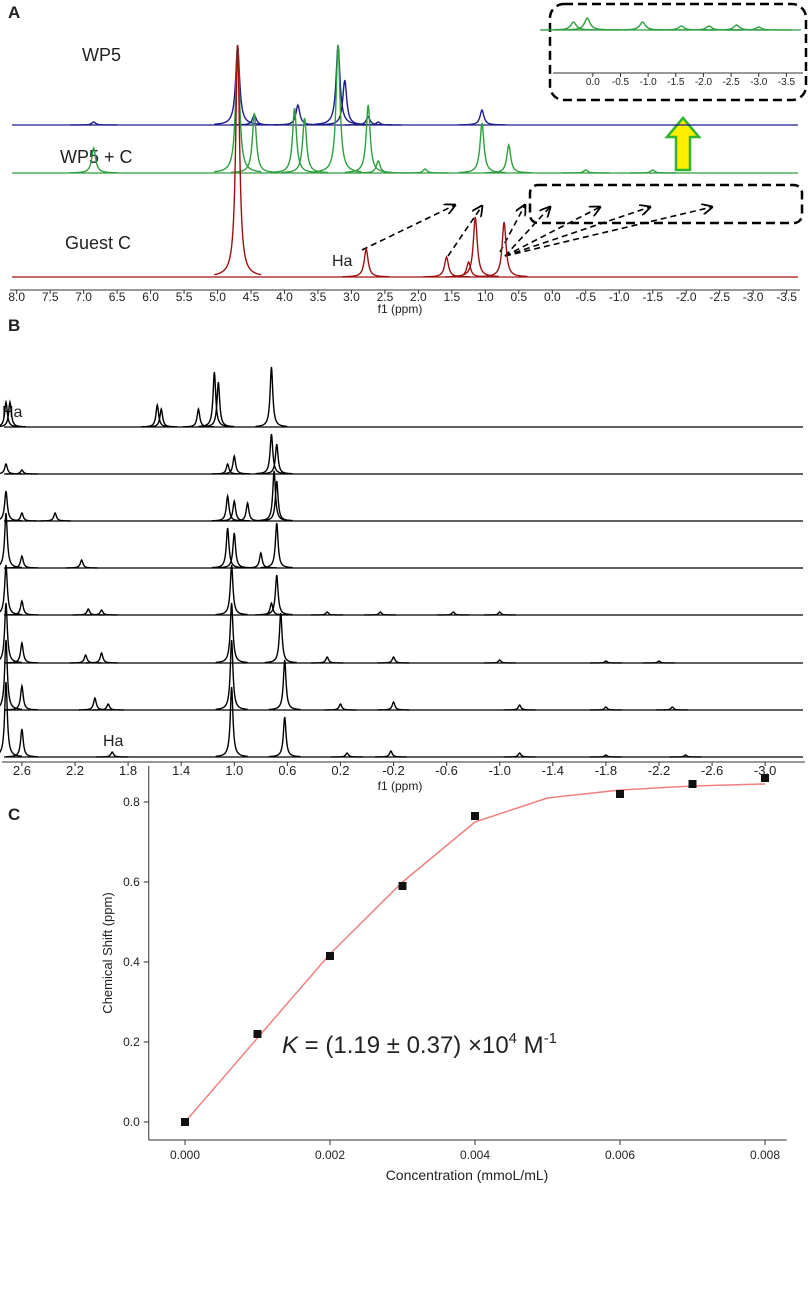 This screenshot has height=1311, width=809. What do you see at coordinates (686, 297) in the screenshot?
I see `x-tick-label: -2.0` at bounding box center [686, 297].